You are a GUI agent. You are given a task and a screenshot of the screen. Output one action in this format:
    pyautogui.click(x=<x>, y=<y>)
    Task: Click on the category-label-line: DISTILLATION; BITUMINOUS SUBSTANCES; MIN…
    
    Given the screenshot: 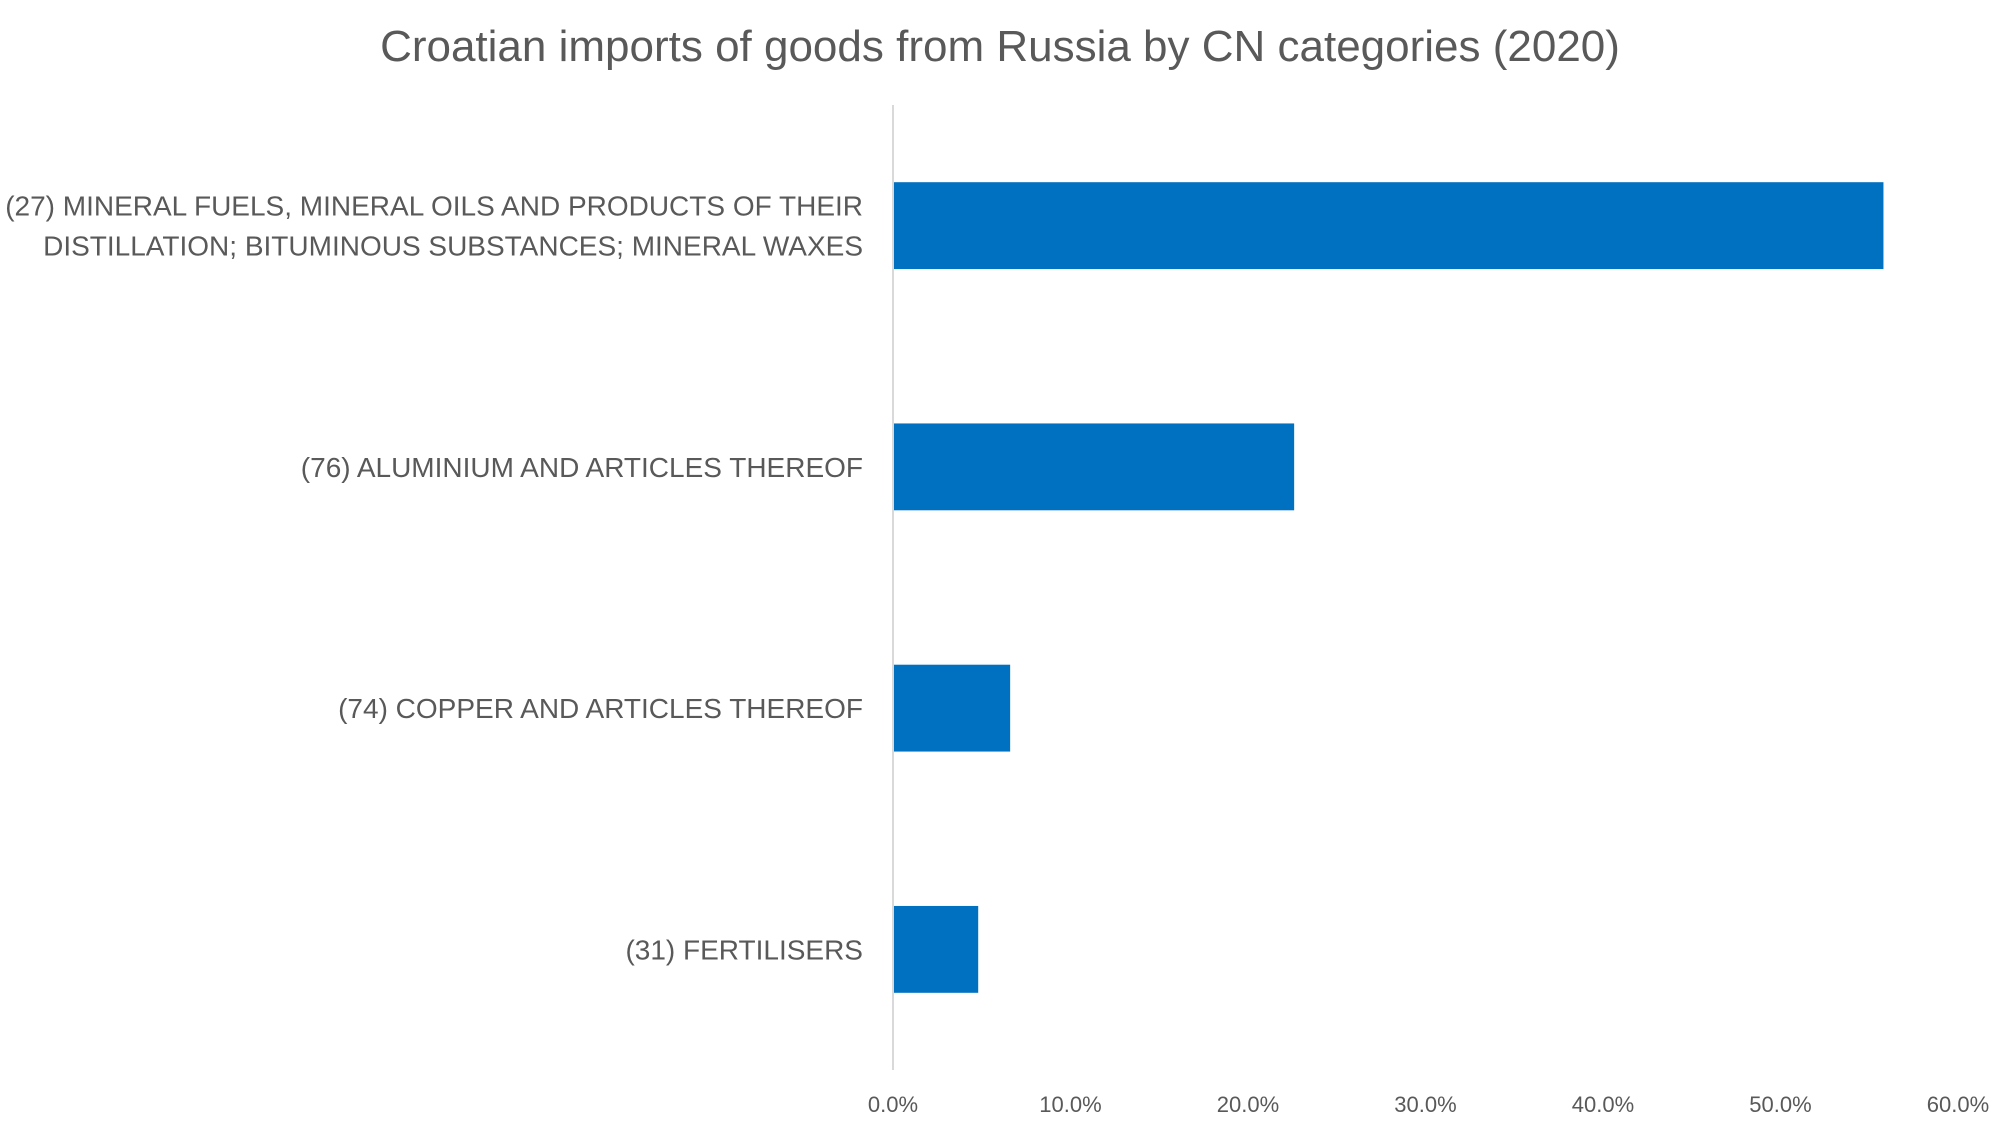 What is the action you would take?
    pyautogui.click(x=453, y=246)
    